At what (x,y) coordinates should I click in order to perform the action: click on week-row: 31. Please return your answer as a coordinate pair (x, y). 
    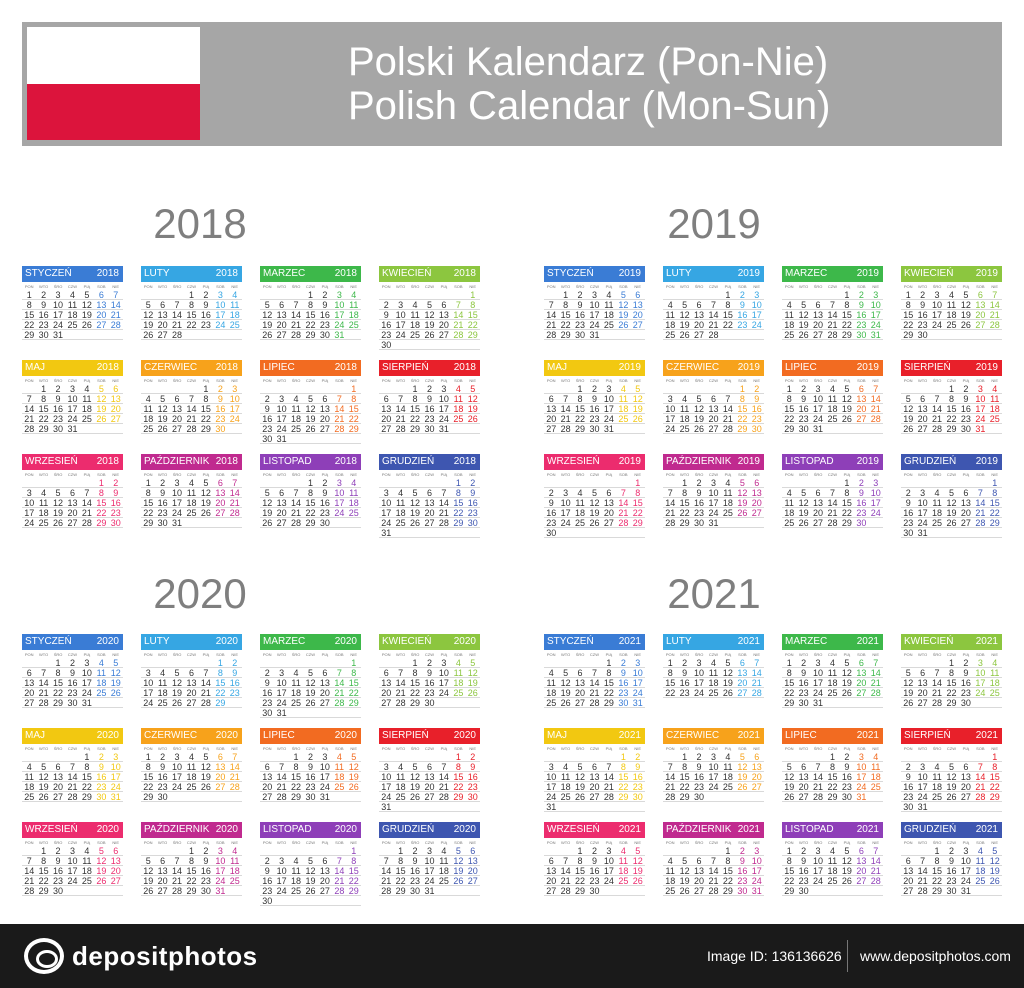
    Looking at the image, I should click on (429, 807).